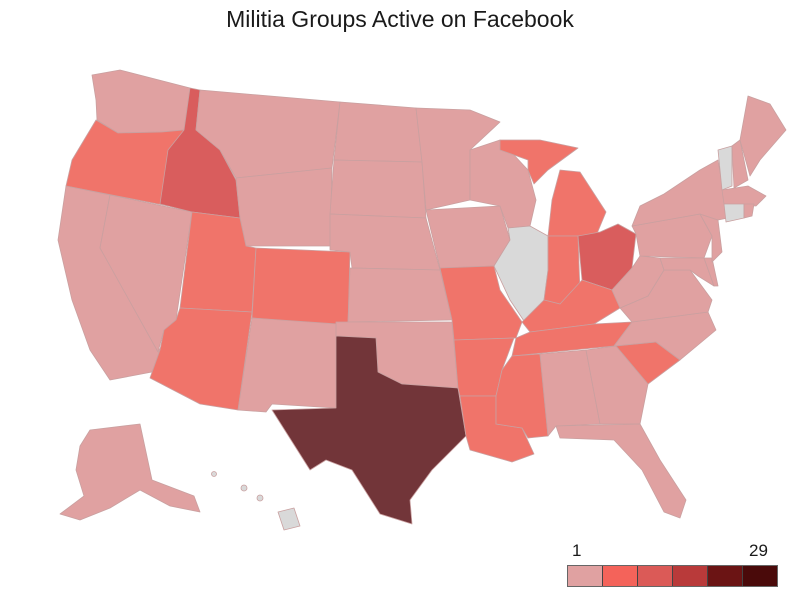 The image size is (800, 592). I want to click on state-AL, so click(570, 393).